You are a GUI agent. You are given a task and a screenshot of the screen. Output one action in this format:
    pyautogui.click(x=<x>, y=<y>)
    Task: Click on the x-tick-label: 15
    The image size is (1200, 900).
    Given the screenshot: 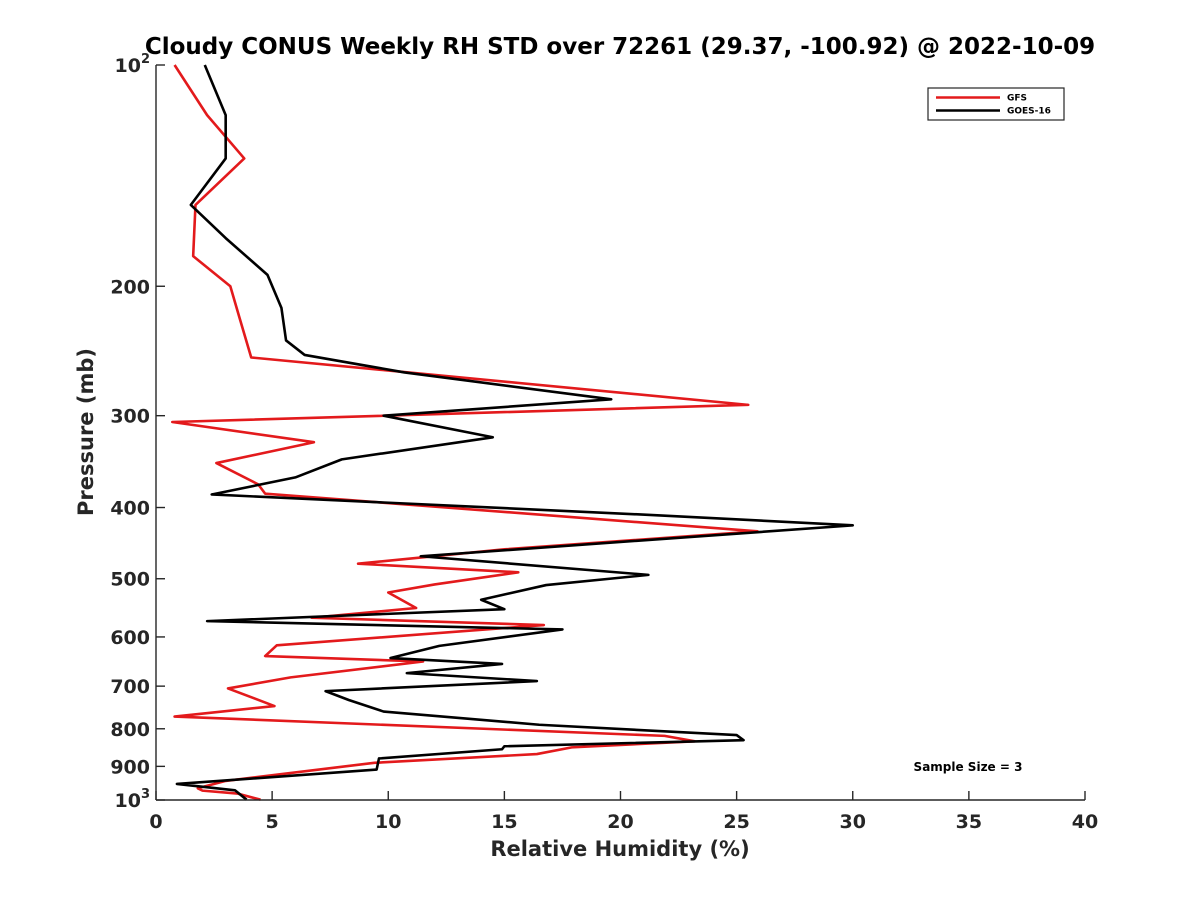 What is the action you would take?
    pyautogui.click(x=504, y=822)
    